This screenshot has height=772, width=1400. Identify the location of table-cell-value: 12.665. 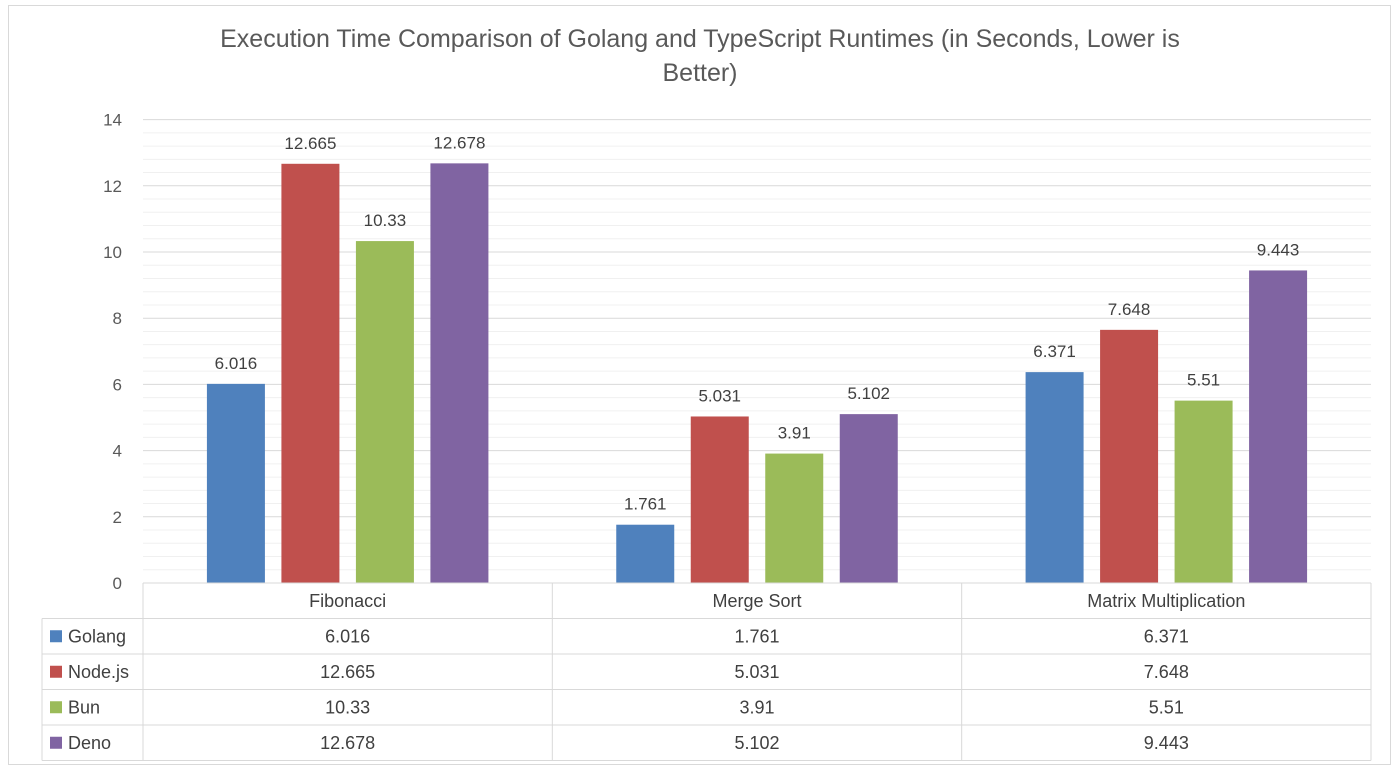
(347, 672).